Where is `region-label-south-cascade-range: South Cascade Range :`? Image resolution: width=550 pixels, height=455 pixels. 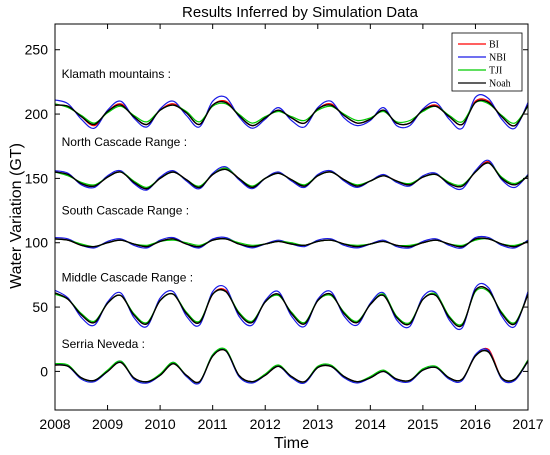 region-label-south-cascade-range: South Cascade Range : is located at coordinates (125, 210).